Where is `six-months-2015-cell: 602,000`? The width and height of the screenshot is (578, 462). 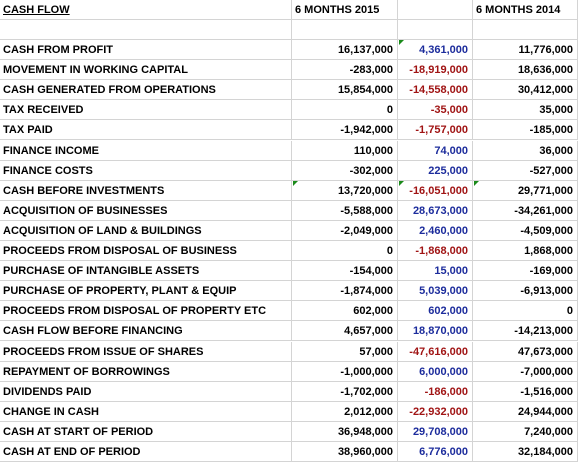
six-months-2015-cell: 602,000 is located at coordinates (345, 311).